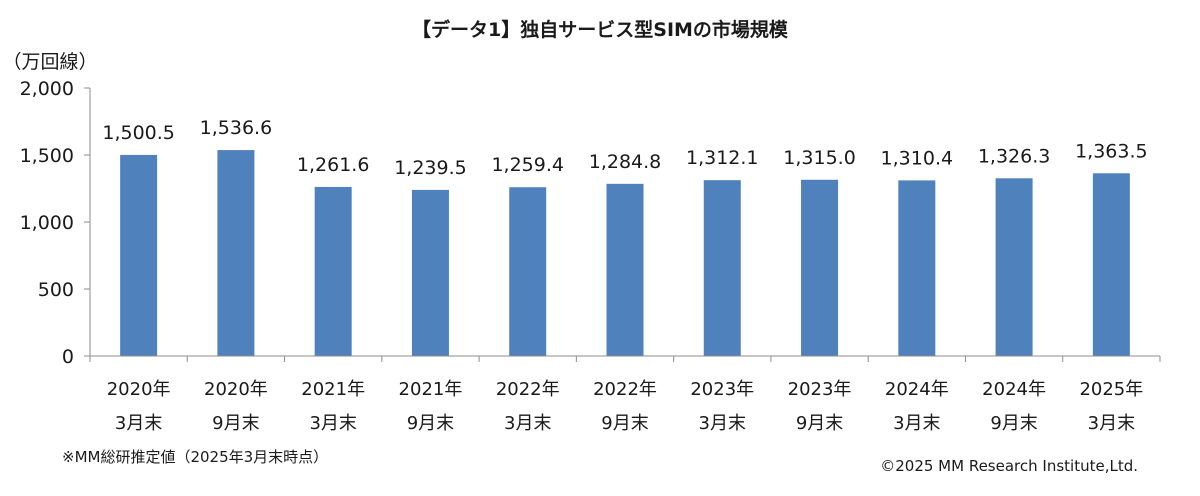 The height and width of the screenshot is (496, 1200). What do you see at coordinates (1009, 466) in the screenshot?
I see `copyright-credit: ©2025 MM Research Institute,Ltd.` at bounding box center [1009, 466].